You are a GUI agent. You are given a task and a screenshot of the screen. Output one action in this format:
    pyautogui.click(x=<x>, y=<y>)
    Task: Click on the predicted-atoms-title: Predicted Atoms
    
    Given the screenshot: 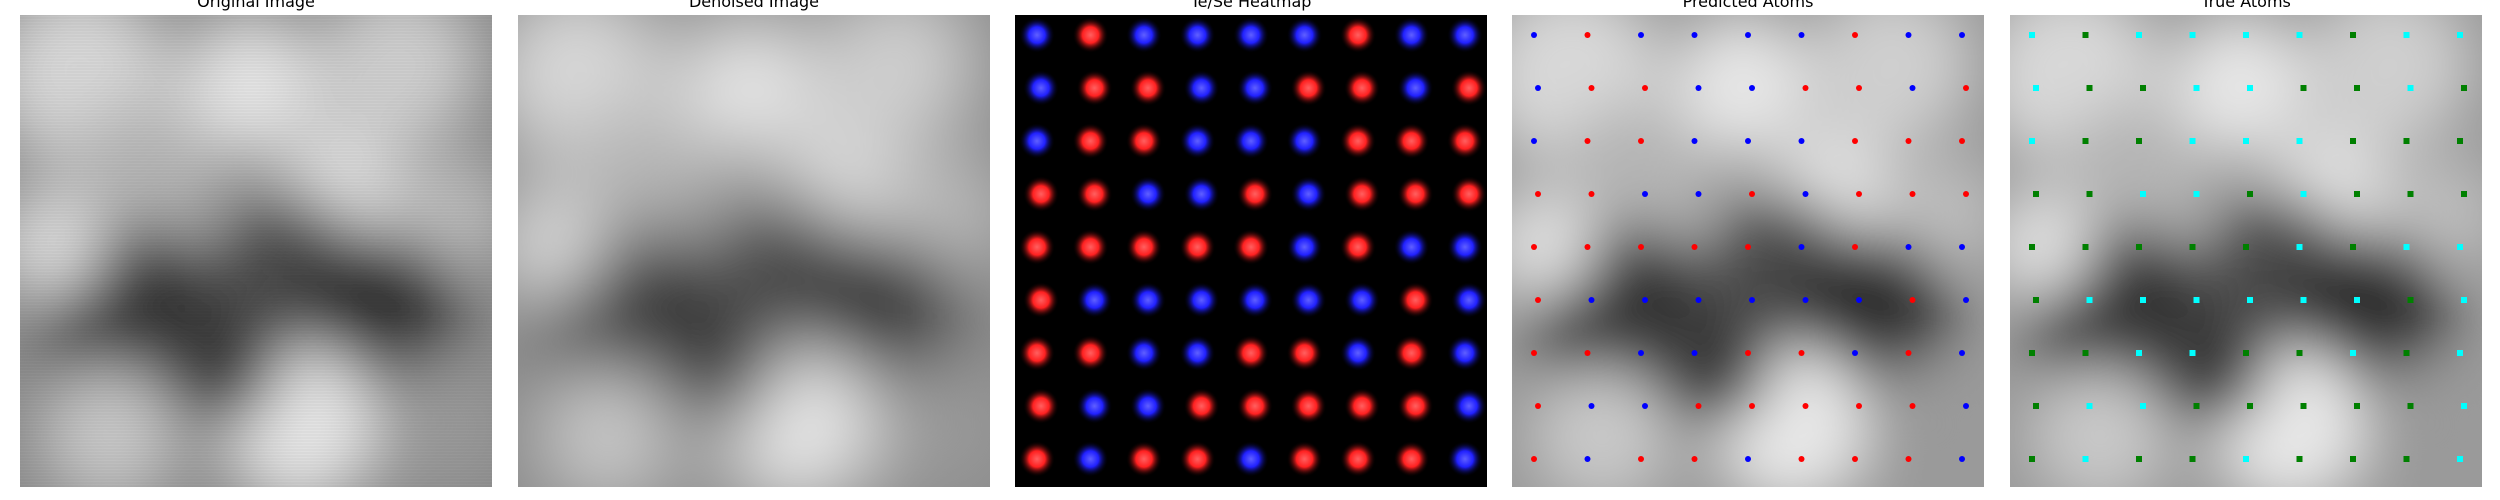 What is the action you would take?
    pyautogui.click(x=1748, y=5)
    